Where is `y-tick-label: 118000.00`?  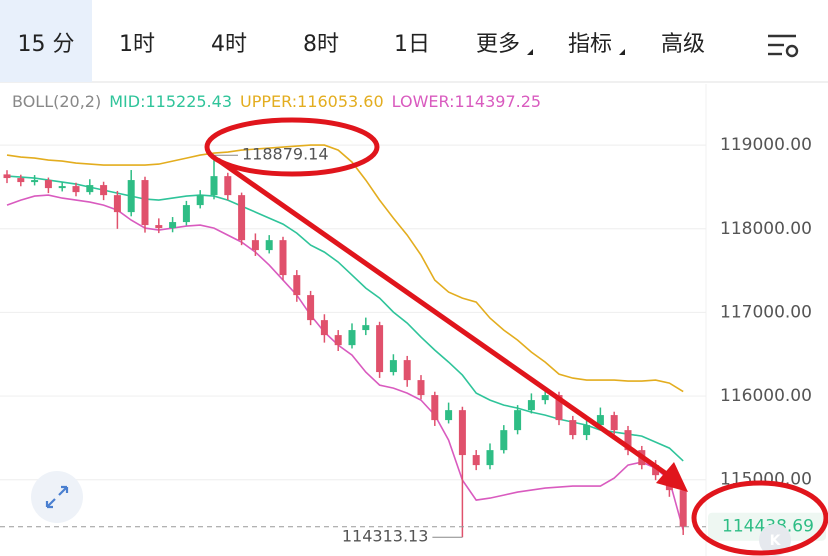 y-tick-label: 118000.00 is located at coordinates (766, 229).